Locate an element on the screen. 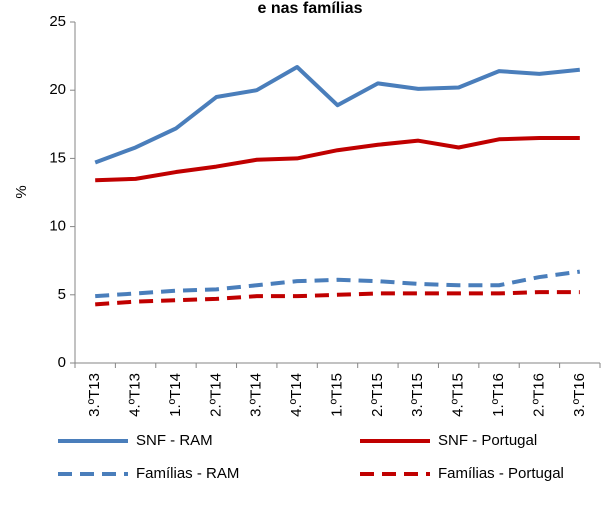 The image size is (608, 514). legend-label: SNF - RAM is located at coordinates (174, 440).